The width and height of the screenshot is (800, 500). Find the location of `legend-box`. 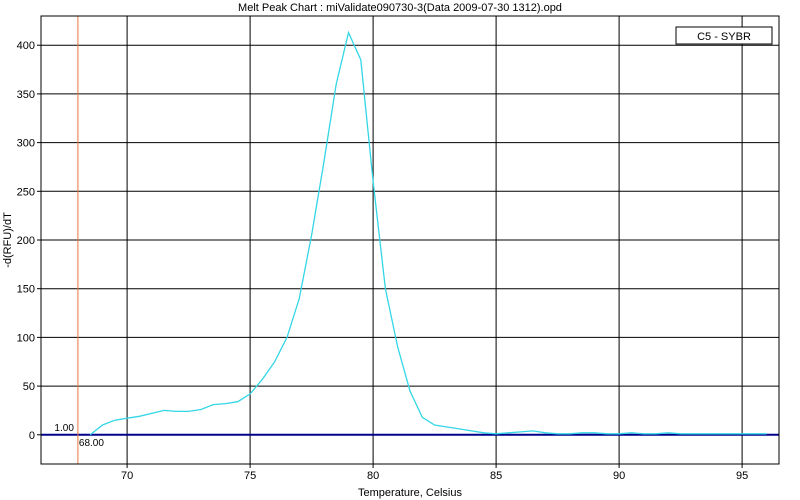

legend-box is located at coordinates (724, 35).